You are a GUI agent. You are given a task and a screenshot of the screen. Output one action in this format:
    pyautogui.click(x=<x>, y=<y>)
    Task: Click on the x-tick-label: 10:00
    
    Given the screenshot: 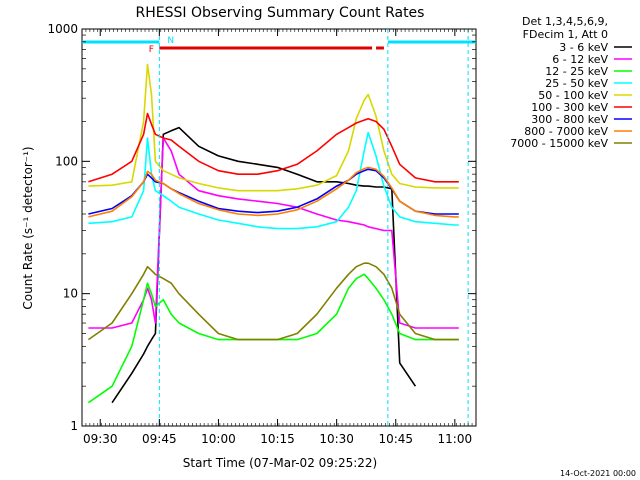 What is the action you would take?
    pyautogui.click(x=218, y=439)
    